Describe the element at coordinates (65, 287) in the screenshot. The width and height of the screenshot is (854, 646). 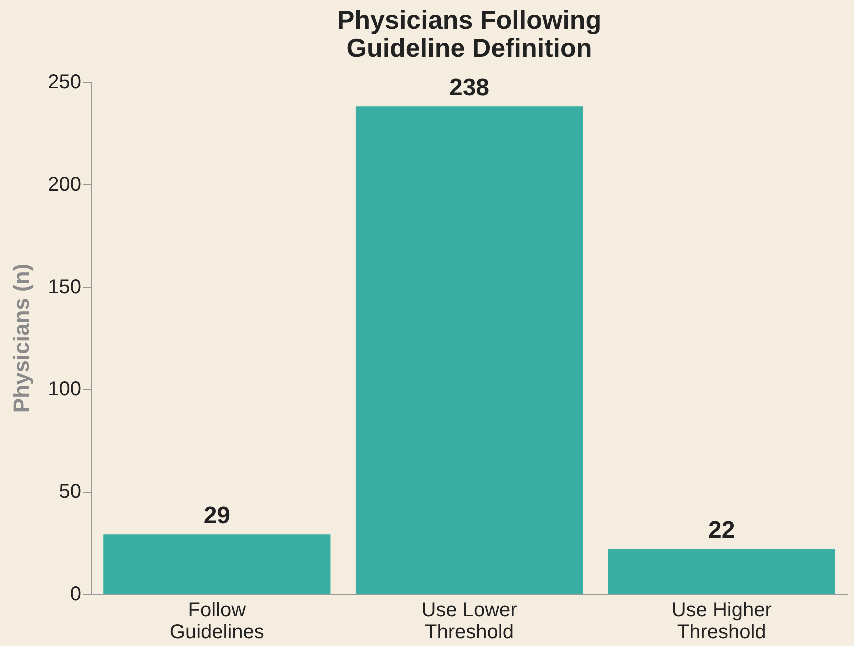
I see `y-tick-label: 150` at that location.